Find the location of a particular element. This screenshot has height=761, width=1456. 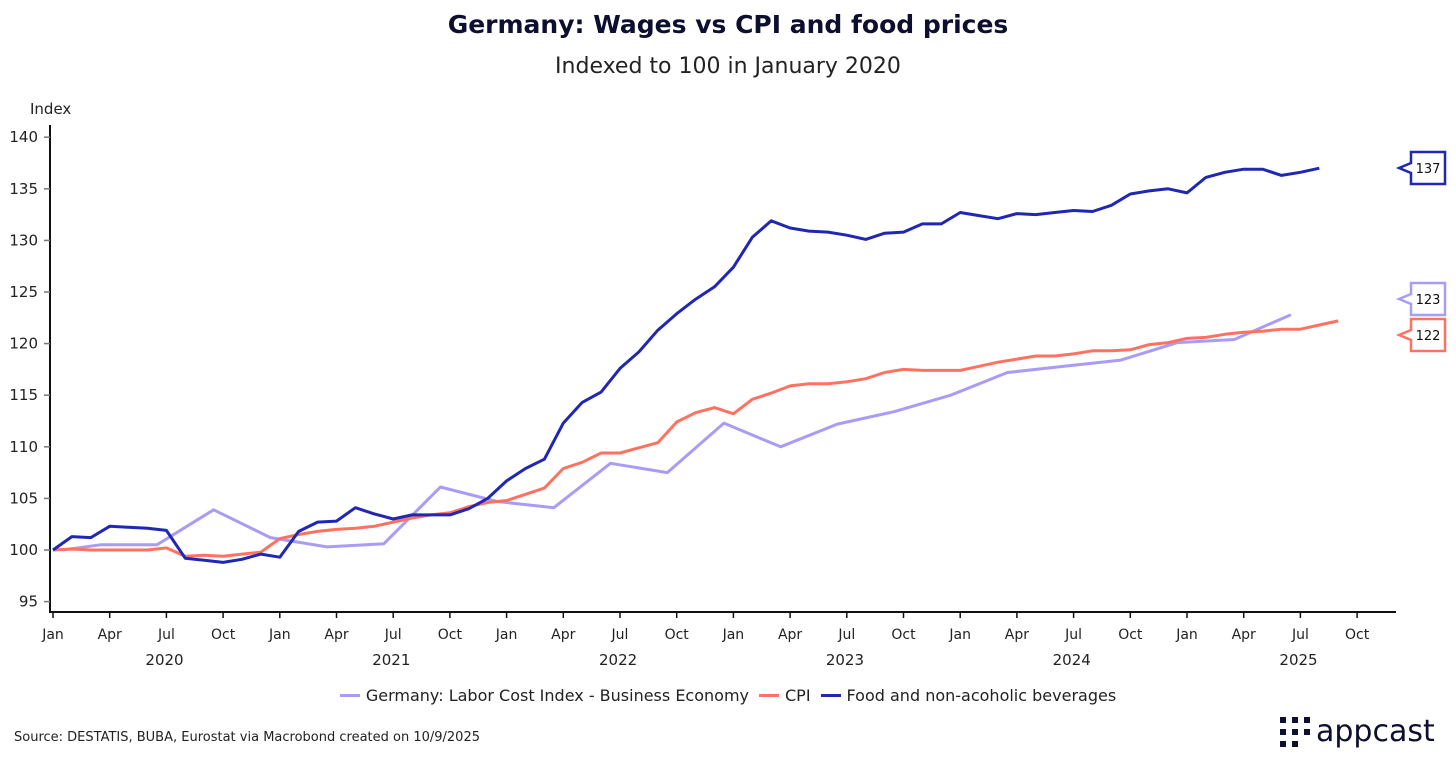

chart-title: Germany: Wages vs CPI and food prices is located at coordinates (728, 24).